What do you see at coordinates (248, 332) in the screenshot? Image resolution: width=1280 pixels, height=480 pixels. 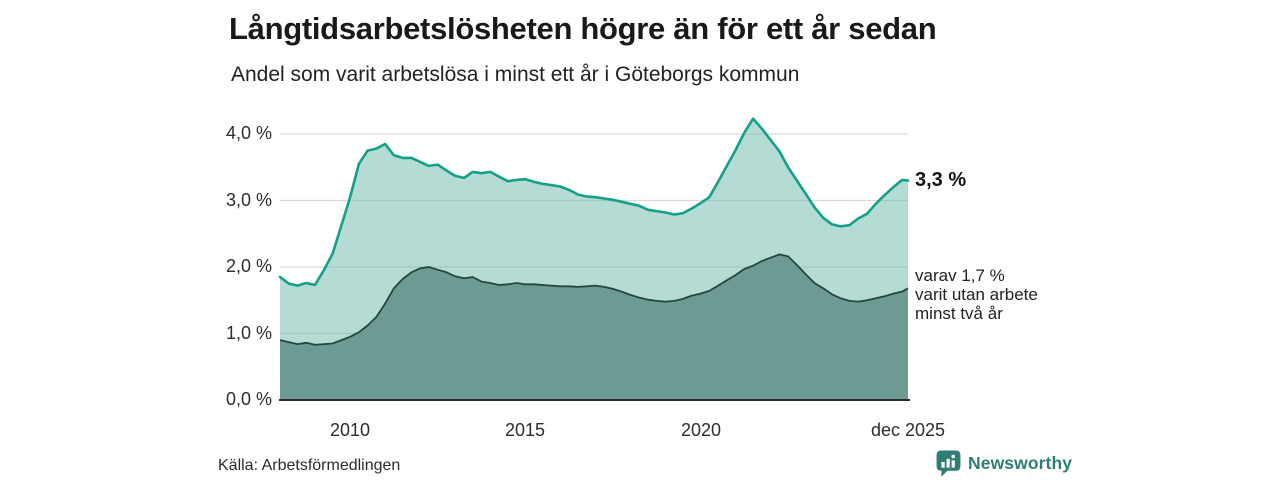 I see `y-axis-tick-1: 1,0 %` at bounding box center [248, 332].